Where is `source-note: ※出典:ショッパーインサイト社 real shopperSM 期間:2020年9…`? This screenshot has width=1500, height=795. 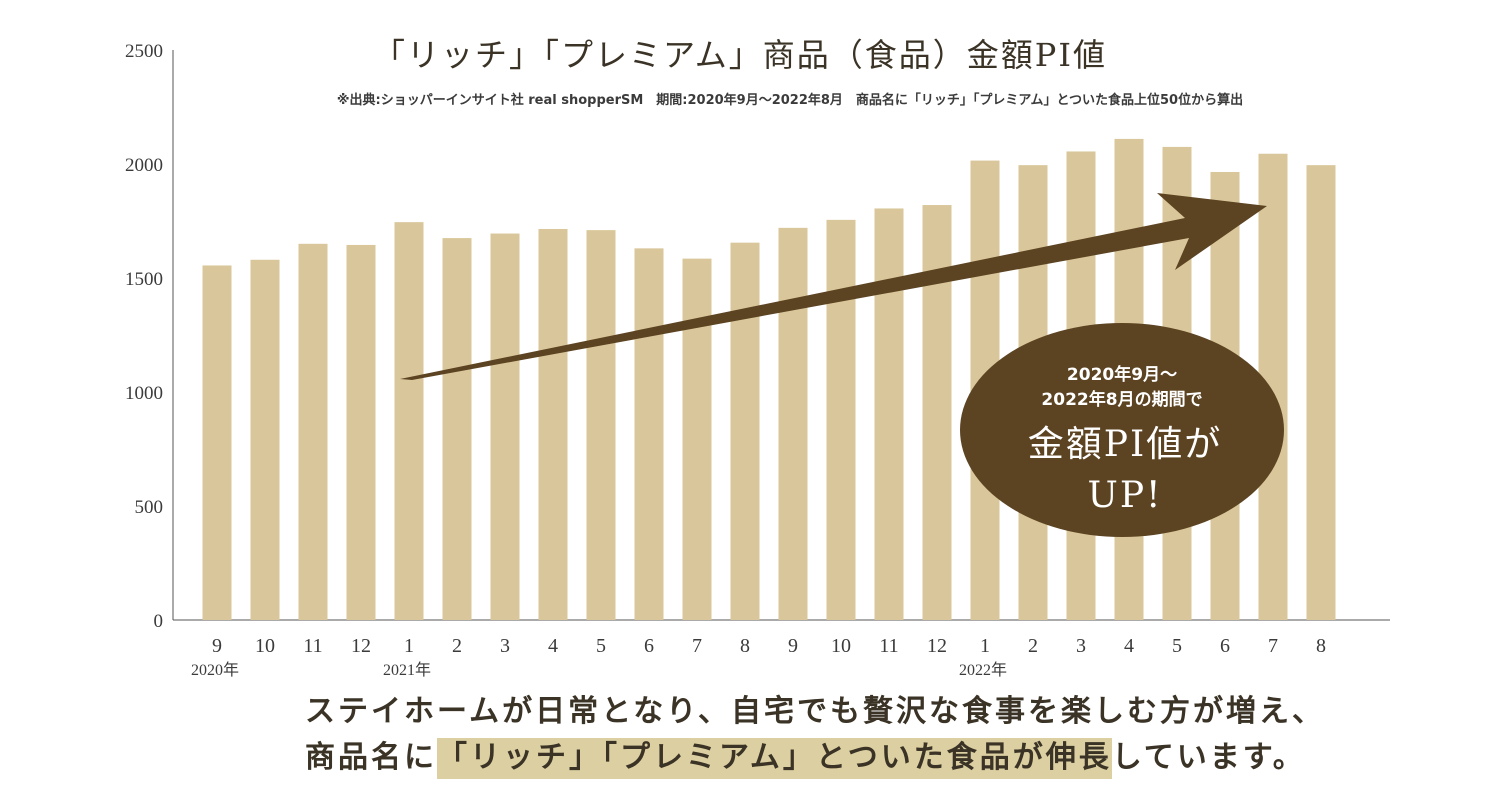 source-note: ※出典:ショッパーインサイト社 real shopperSM 期間:2020年9… is located at coordinates (790, 100).